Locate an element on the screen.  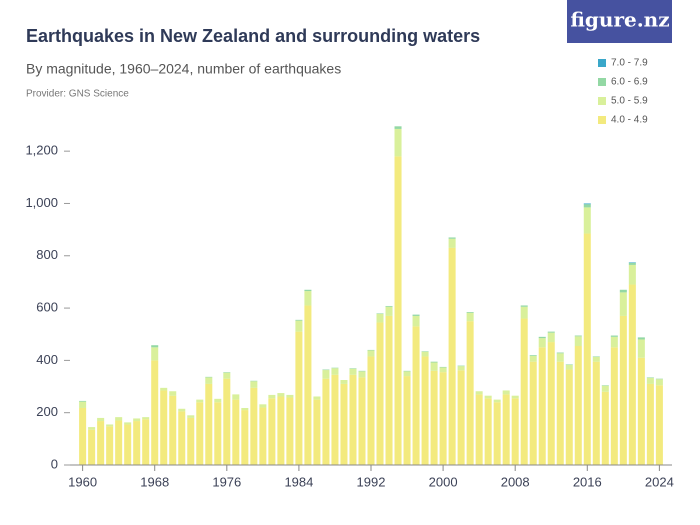
y-tick-label: 800 is located at coordinates (47, 254).